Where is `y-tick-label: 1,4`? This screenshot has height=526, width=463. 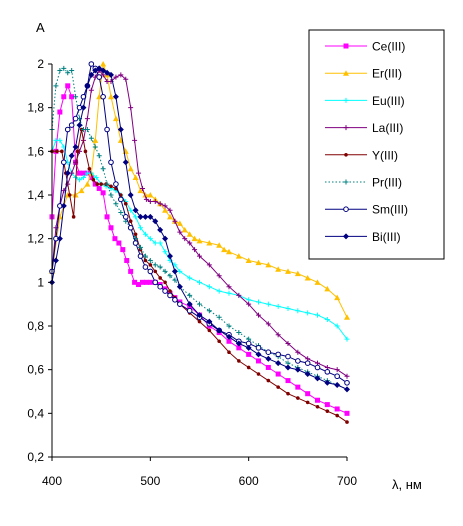
y-tick-label: 1,4 is located at coordinates (35, 195).